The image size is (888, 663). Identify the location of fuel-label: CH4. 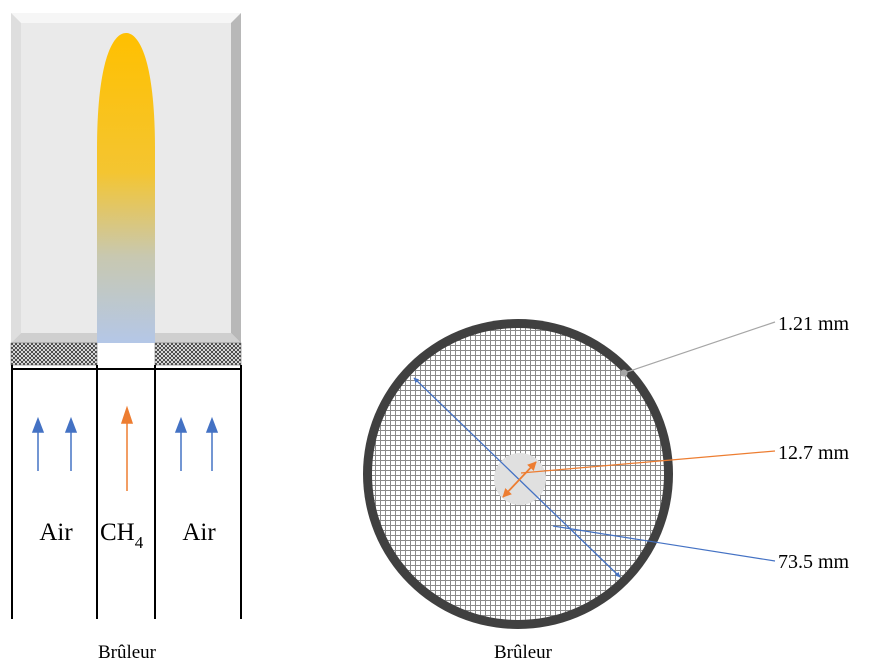
(122, 535).